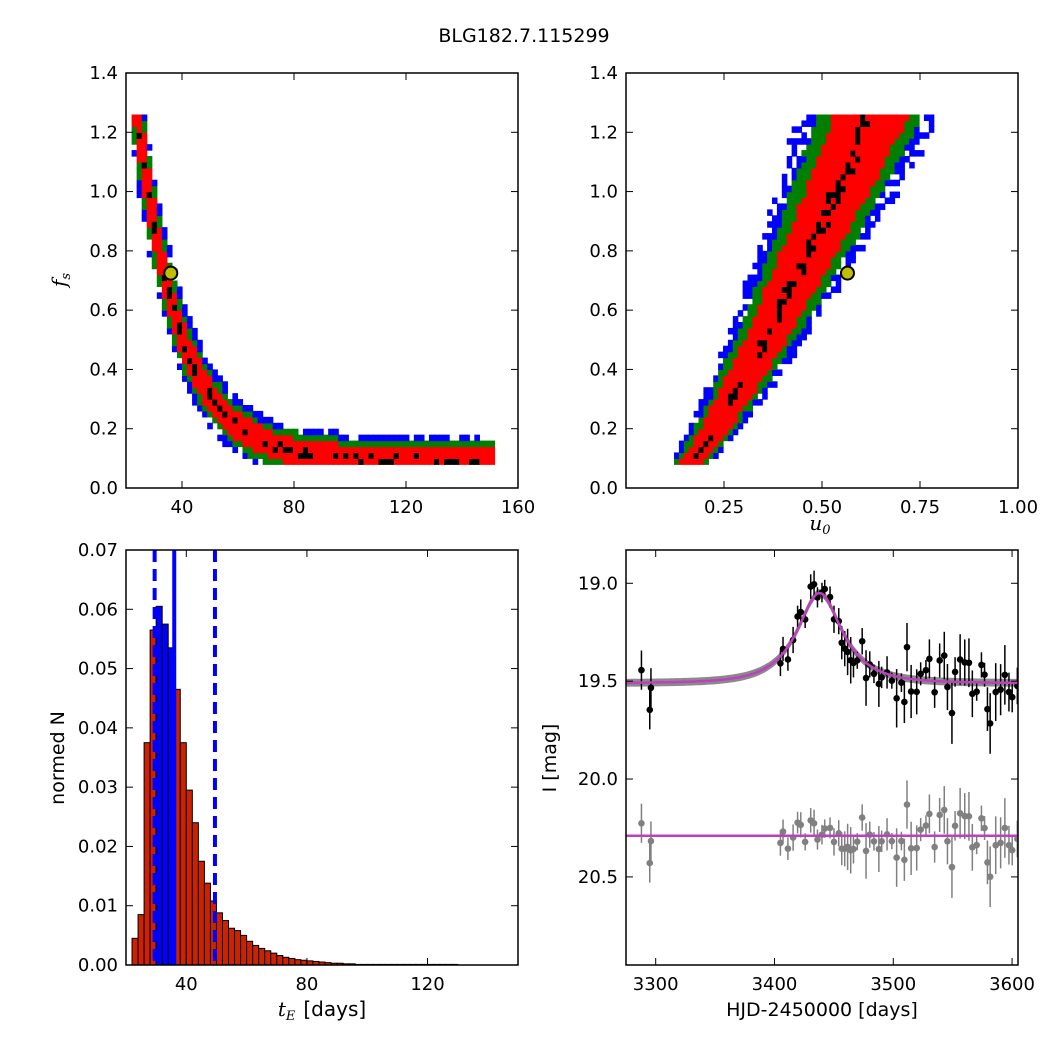 The image size is (1050, 1050). I want to click on te-fs-ylabel: fs, so click(60, 281).